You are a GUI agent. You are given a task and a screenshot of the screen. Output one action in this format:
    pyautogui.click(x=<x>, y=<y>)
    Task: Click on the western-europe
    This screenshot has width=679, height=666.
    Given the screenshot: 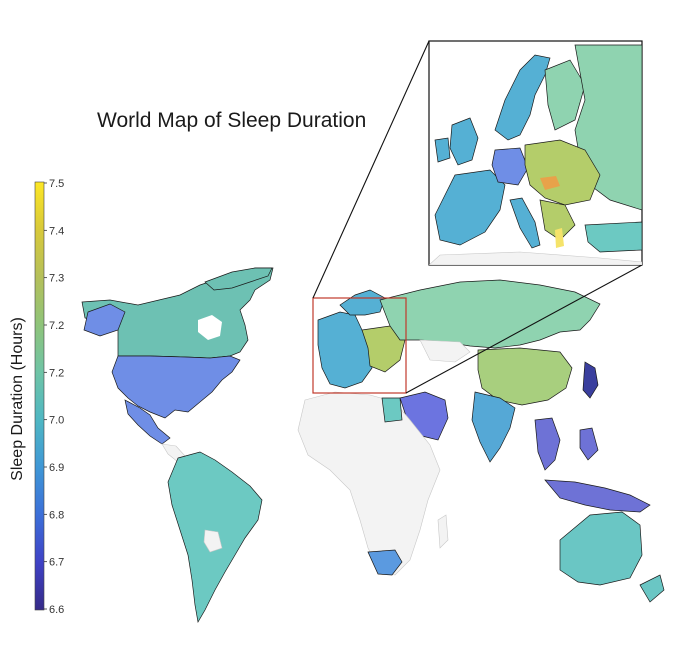 What is the action you would take?
    pyautogui.click(x=345, y=350)
    